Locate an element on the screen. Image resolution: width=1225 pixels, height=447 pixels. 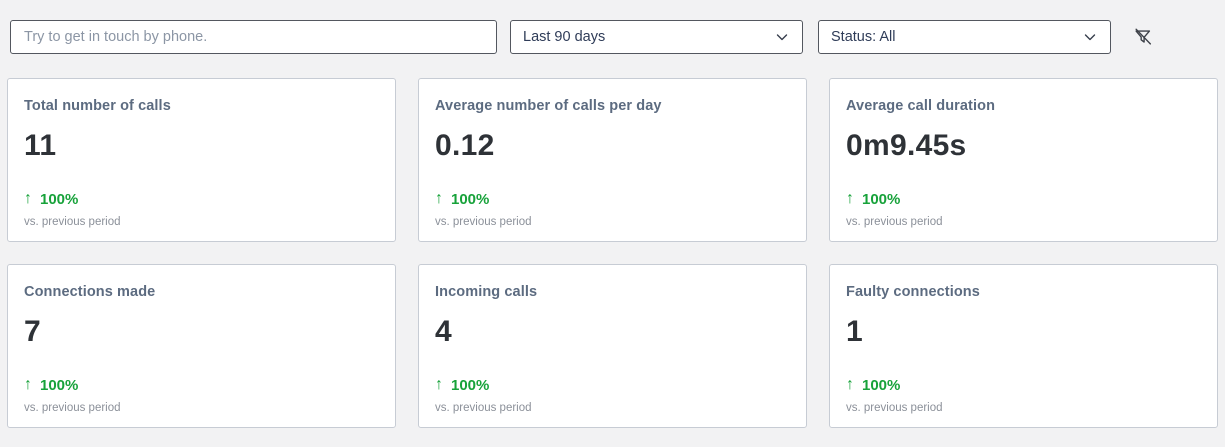
card-title: Average number of calls per day is located at coordinates (548, 106).